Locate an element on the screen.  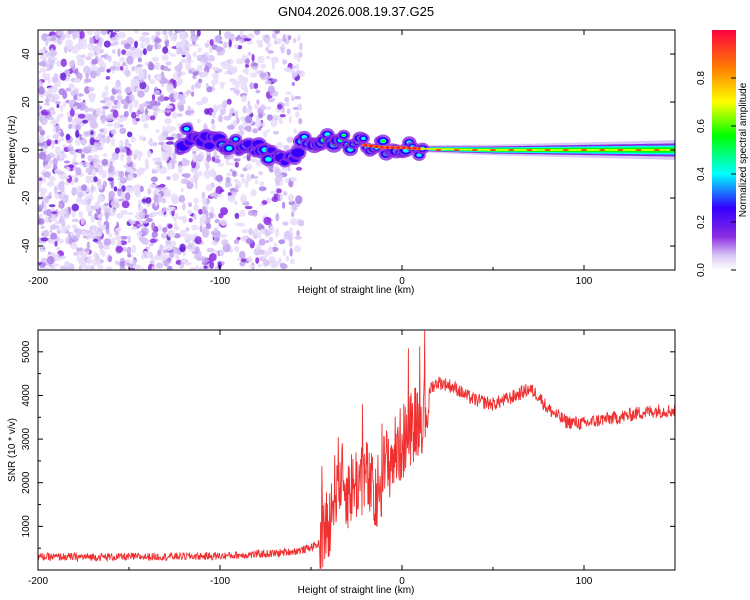
trace-blob-core is located at coordinates (186, 128).